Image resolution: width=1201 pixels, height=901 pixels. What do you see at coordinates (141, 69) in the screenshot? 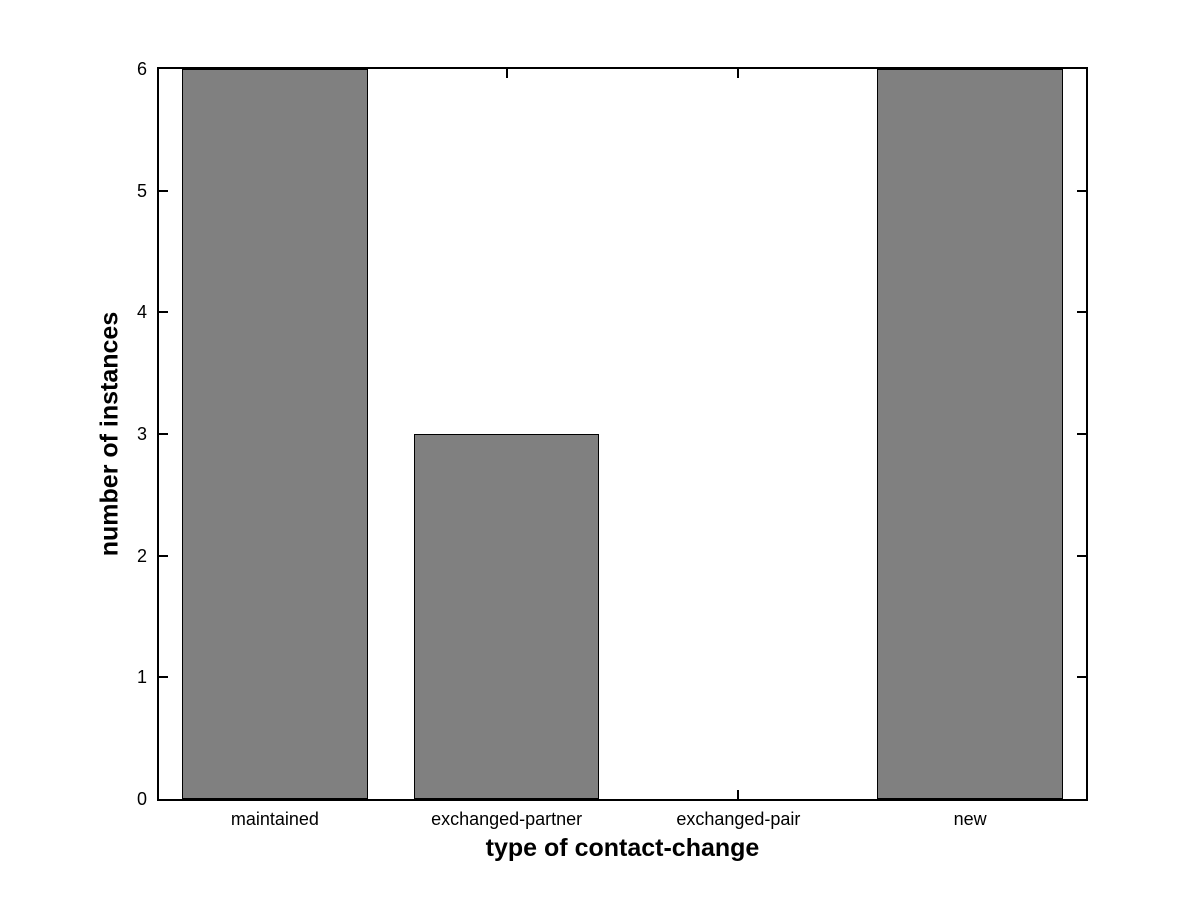
I see `y-tick-label: 6` at bounding box center [141, 69].